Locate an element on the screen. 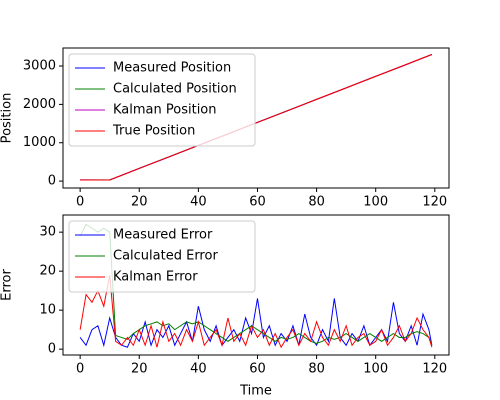  legend-label: Kalman Position is located at coordinates (165, 110).